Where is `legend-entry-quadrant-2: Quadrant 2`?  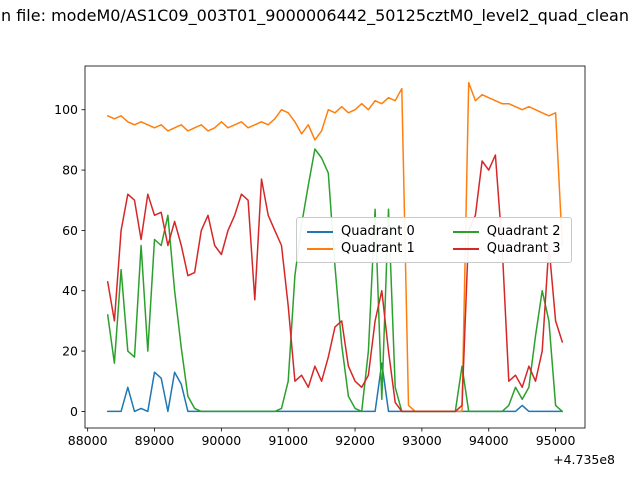 legend-entry-quadrant-2: Quadrant 2 is located at coordinates (506, 231).